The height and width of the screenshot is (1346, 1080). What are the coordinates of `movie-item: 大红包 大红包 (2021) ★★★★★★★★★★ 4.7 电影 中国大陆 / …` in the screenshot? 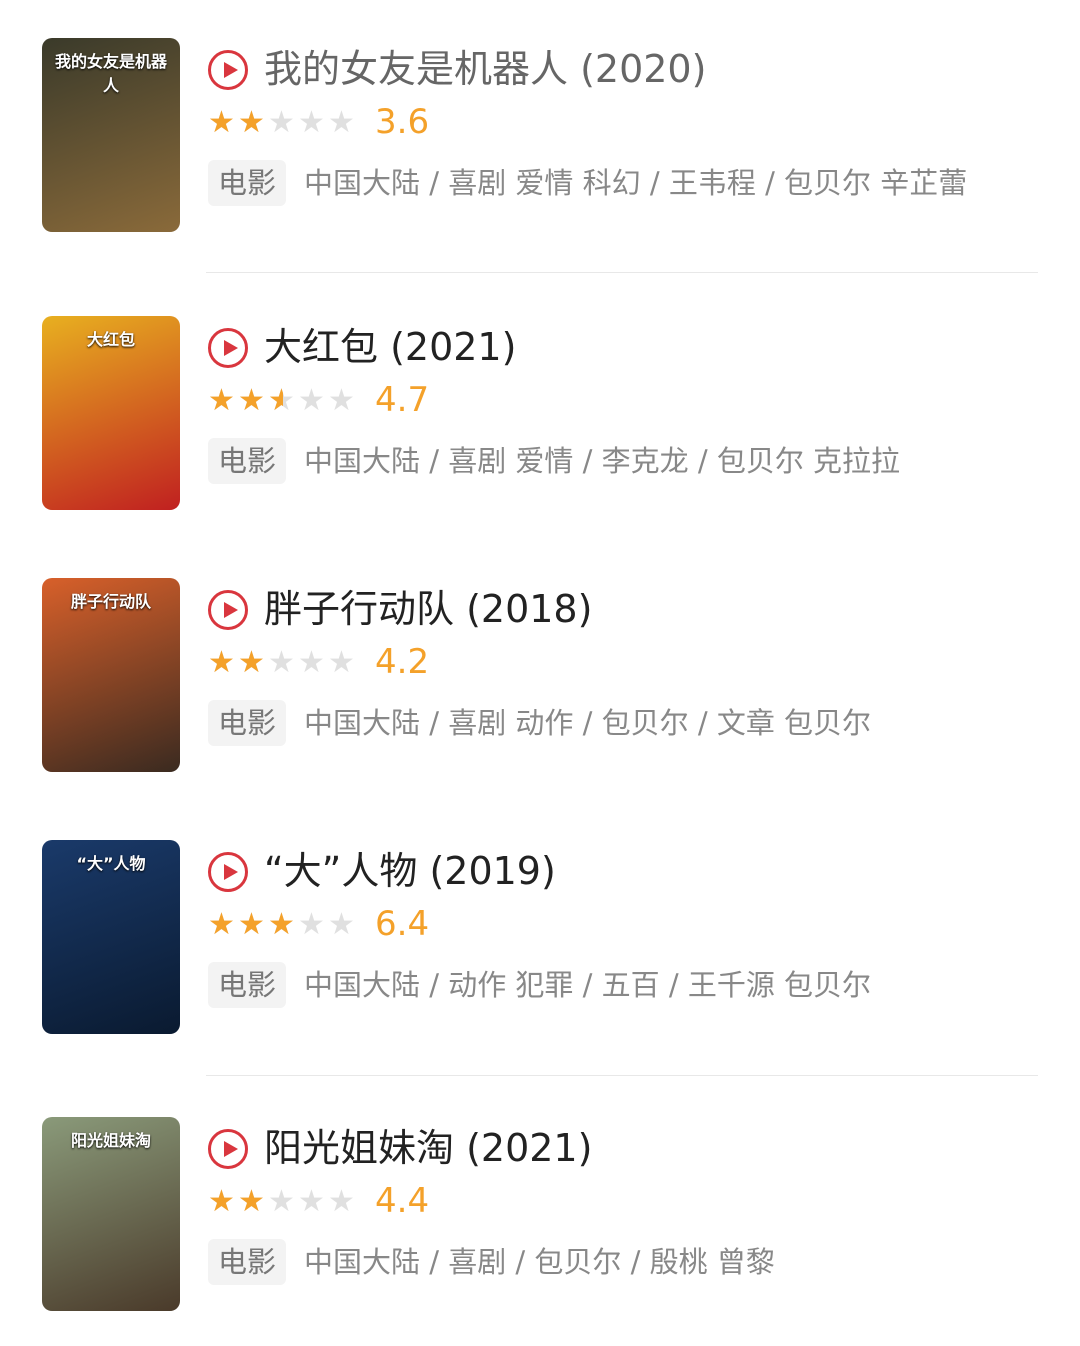 It's located at (540, 416).